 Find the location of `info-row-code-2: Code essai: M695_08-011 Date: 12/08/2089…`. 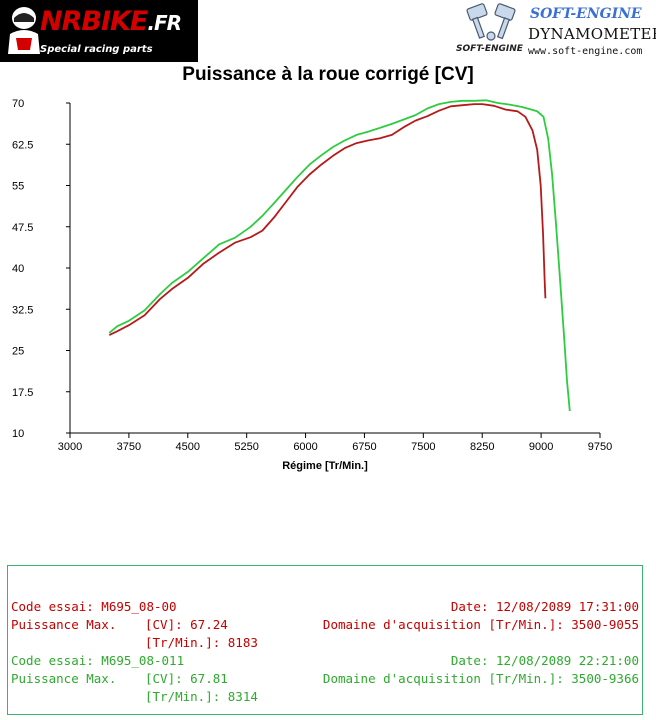

info-row-code-2: Code essai: M695_08-011 Date: 12/08/2089… is located at coordinates (325, 661).